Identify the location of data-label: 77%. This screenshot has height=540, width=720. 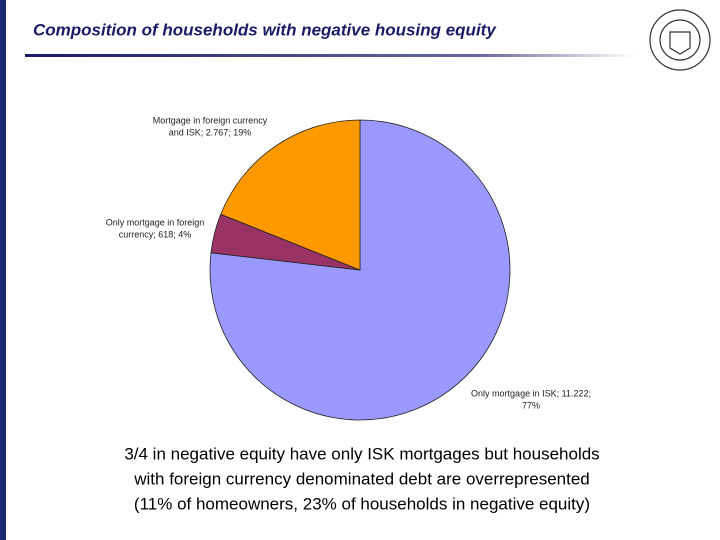
(531, 405).